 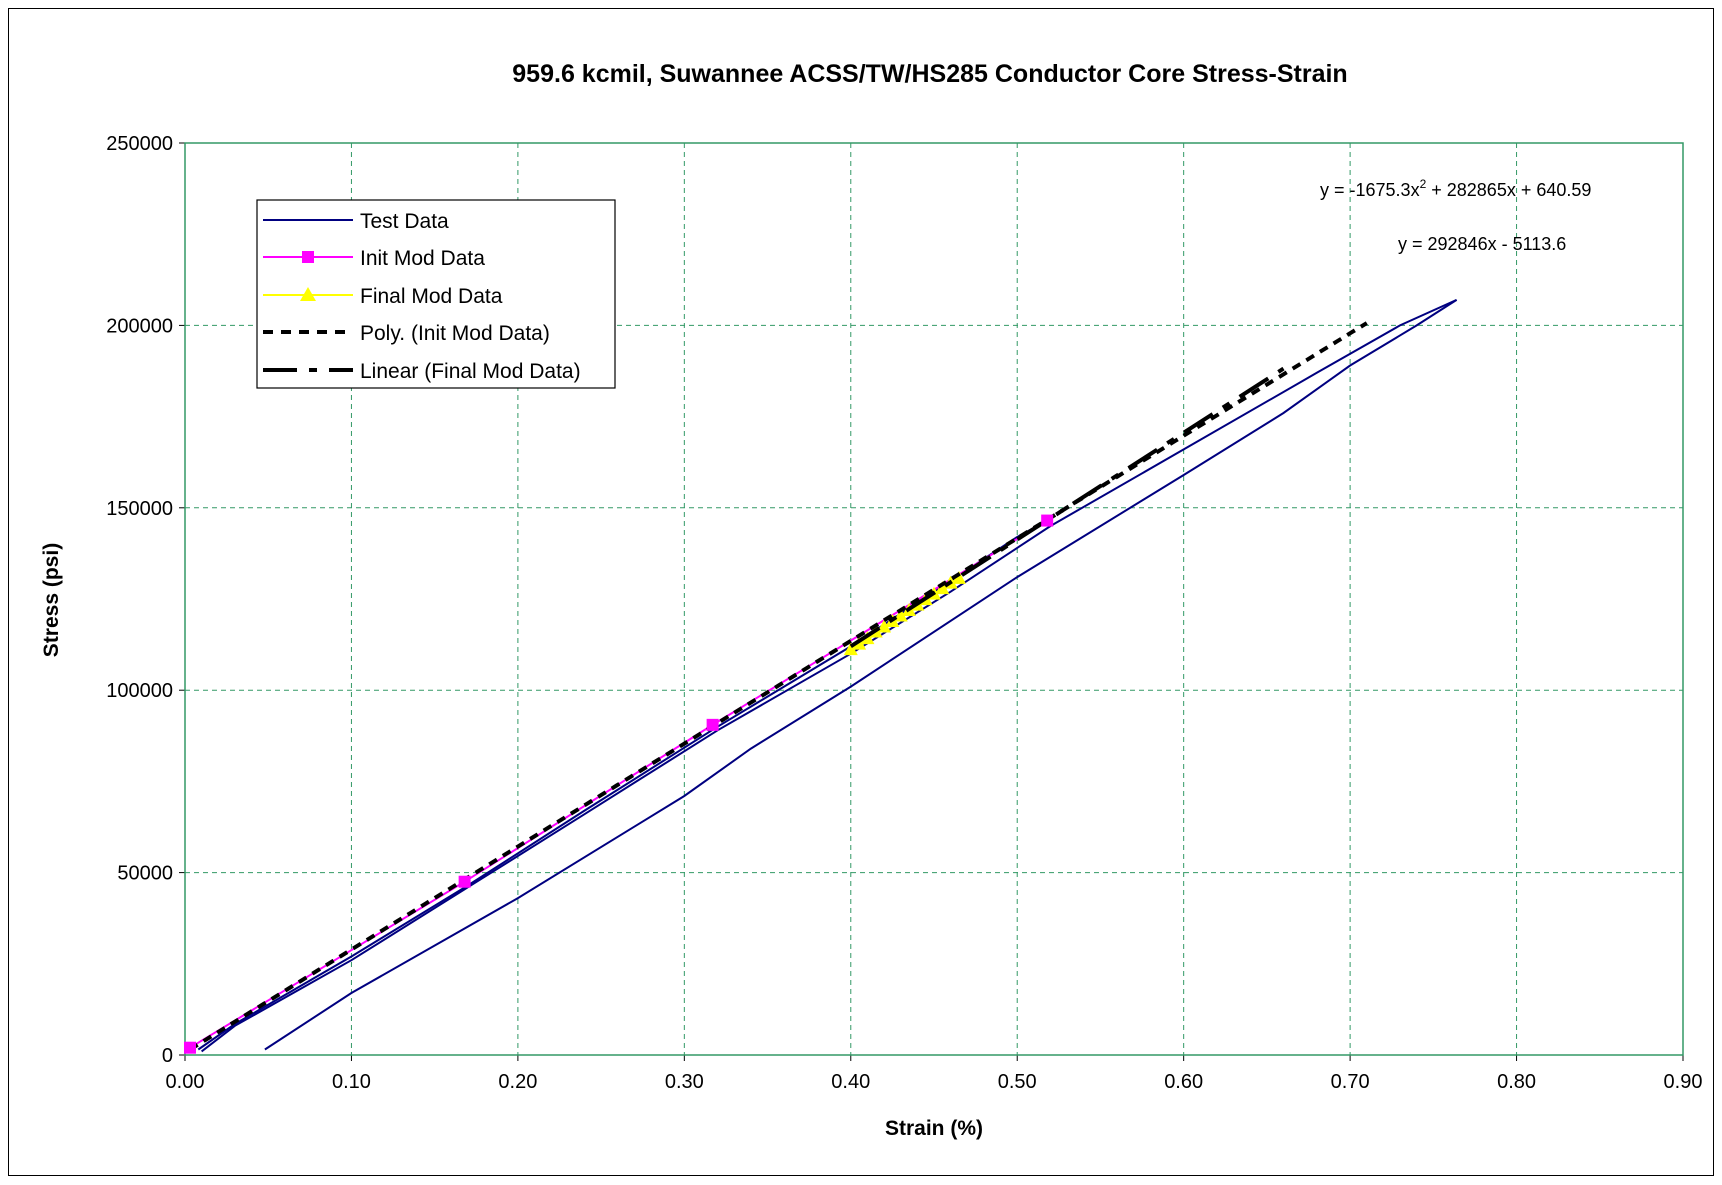 What do you see at coordinates (517, 1082) in the screenshot?
I see `x-tick-label: 0.20` at bounding box center [517, 1082].